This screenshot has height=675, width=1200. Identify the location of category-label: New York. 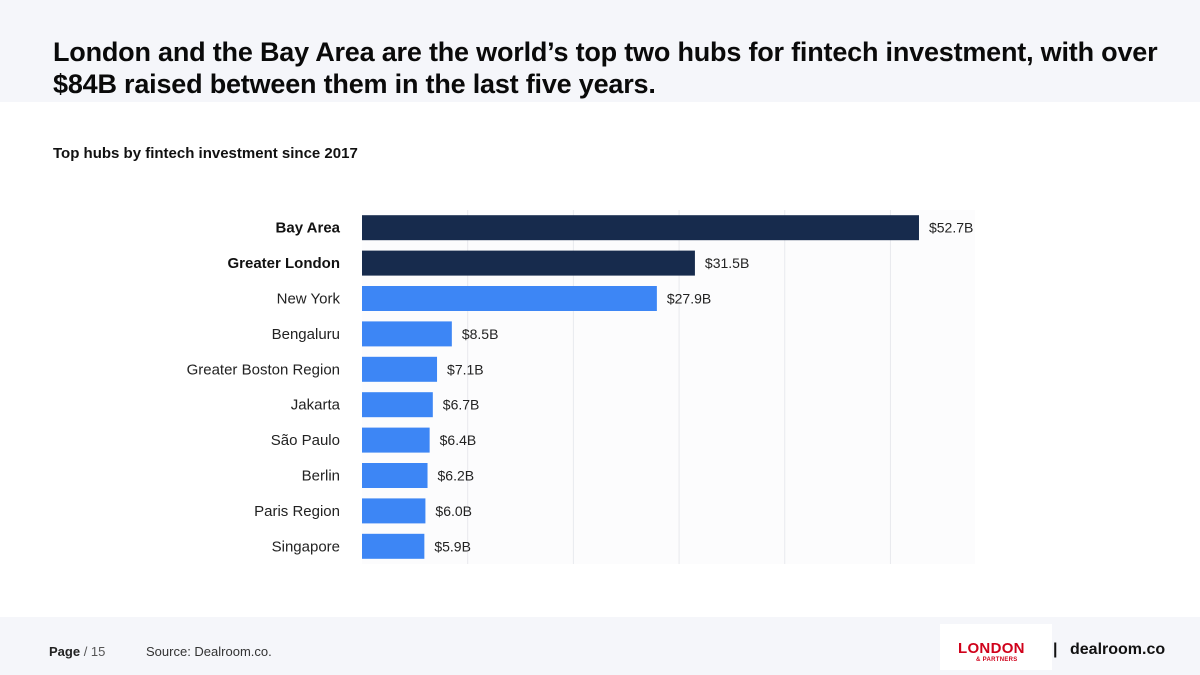
(309, 299).